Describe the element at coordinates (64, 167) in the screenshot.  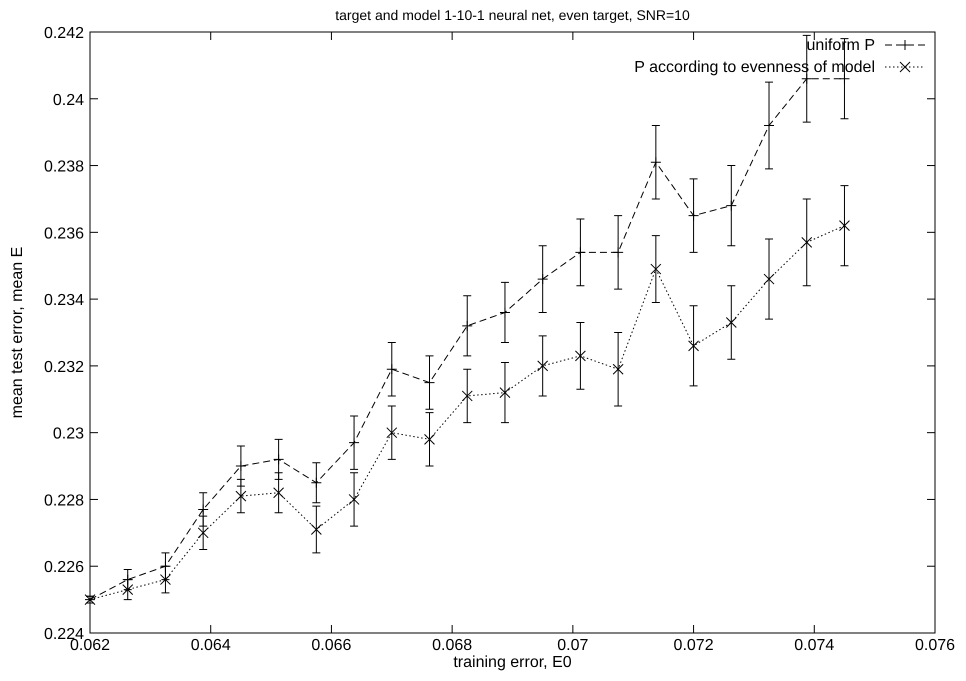
I see `y-tick-label: 0.238` at that location.